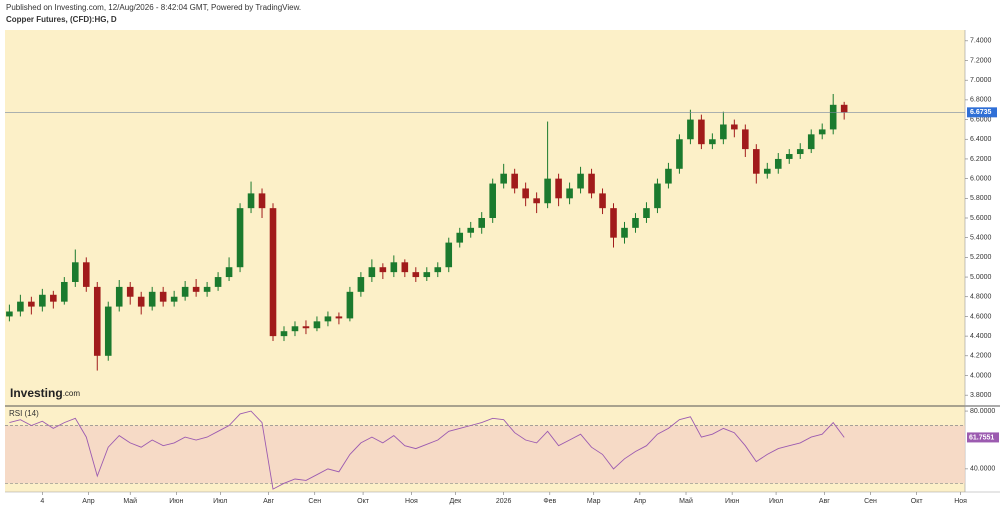 The image size is (1000, 509). I want to click on y-tick-label: 6.4000, so click(981, 139).